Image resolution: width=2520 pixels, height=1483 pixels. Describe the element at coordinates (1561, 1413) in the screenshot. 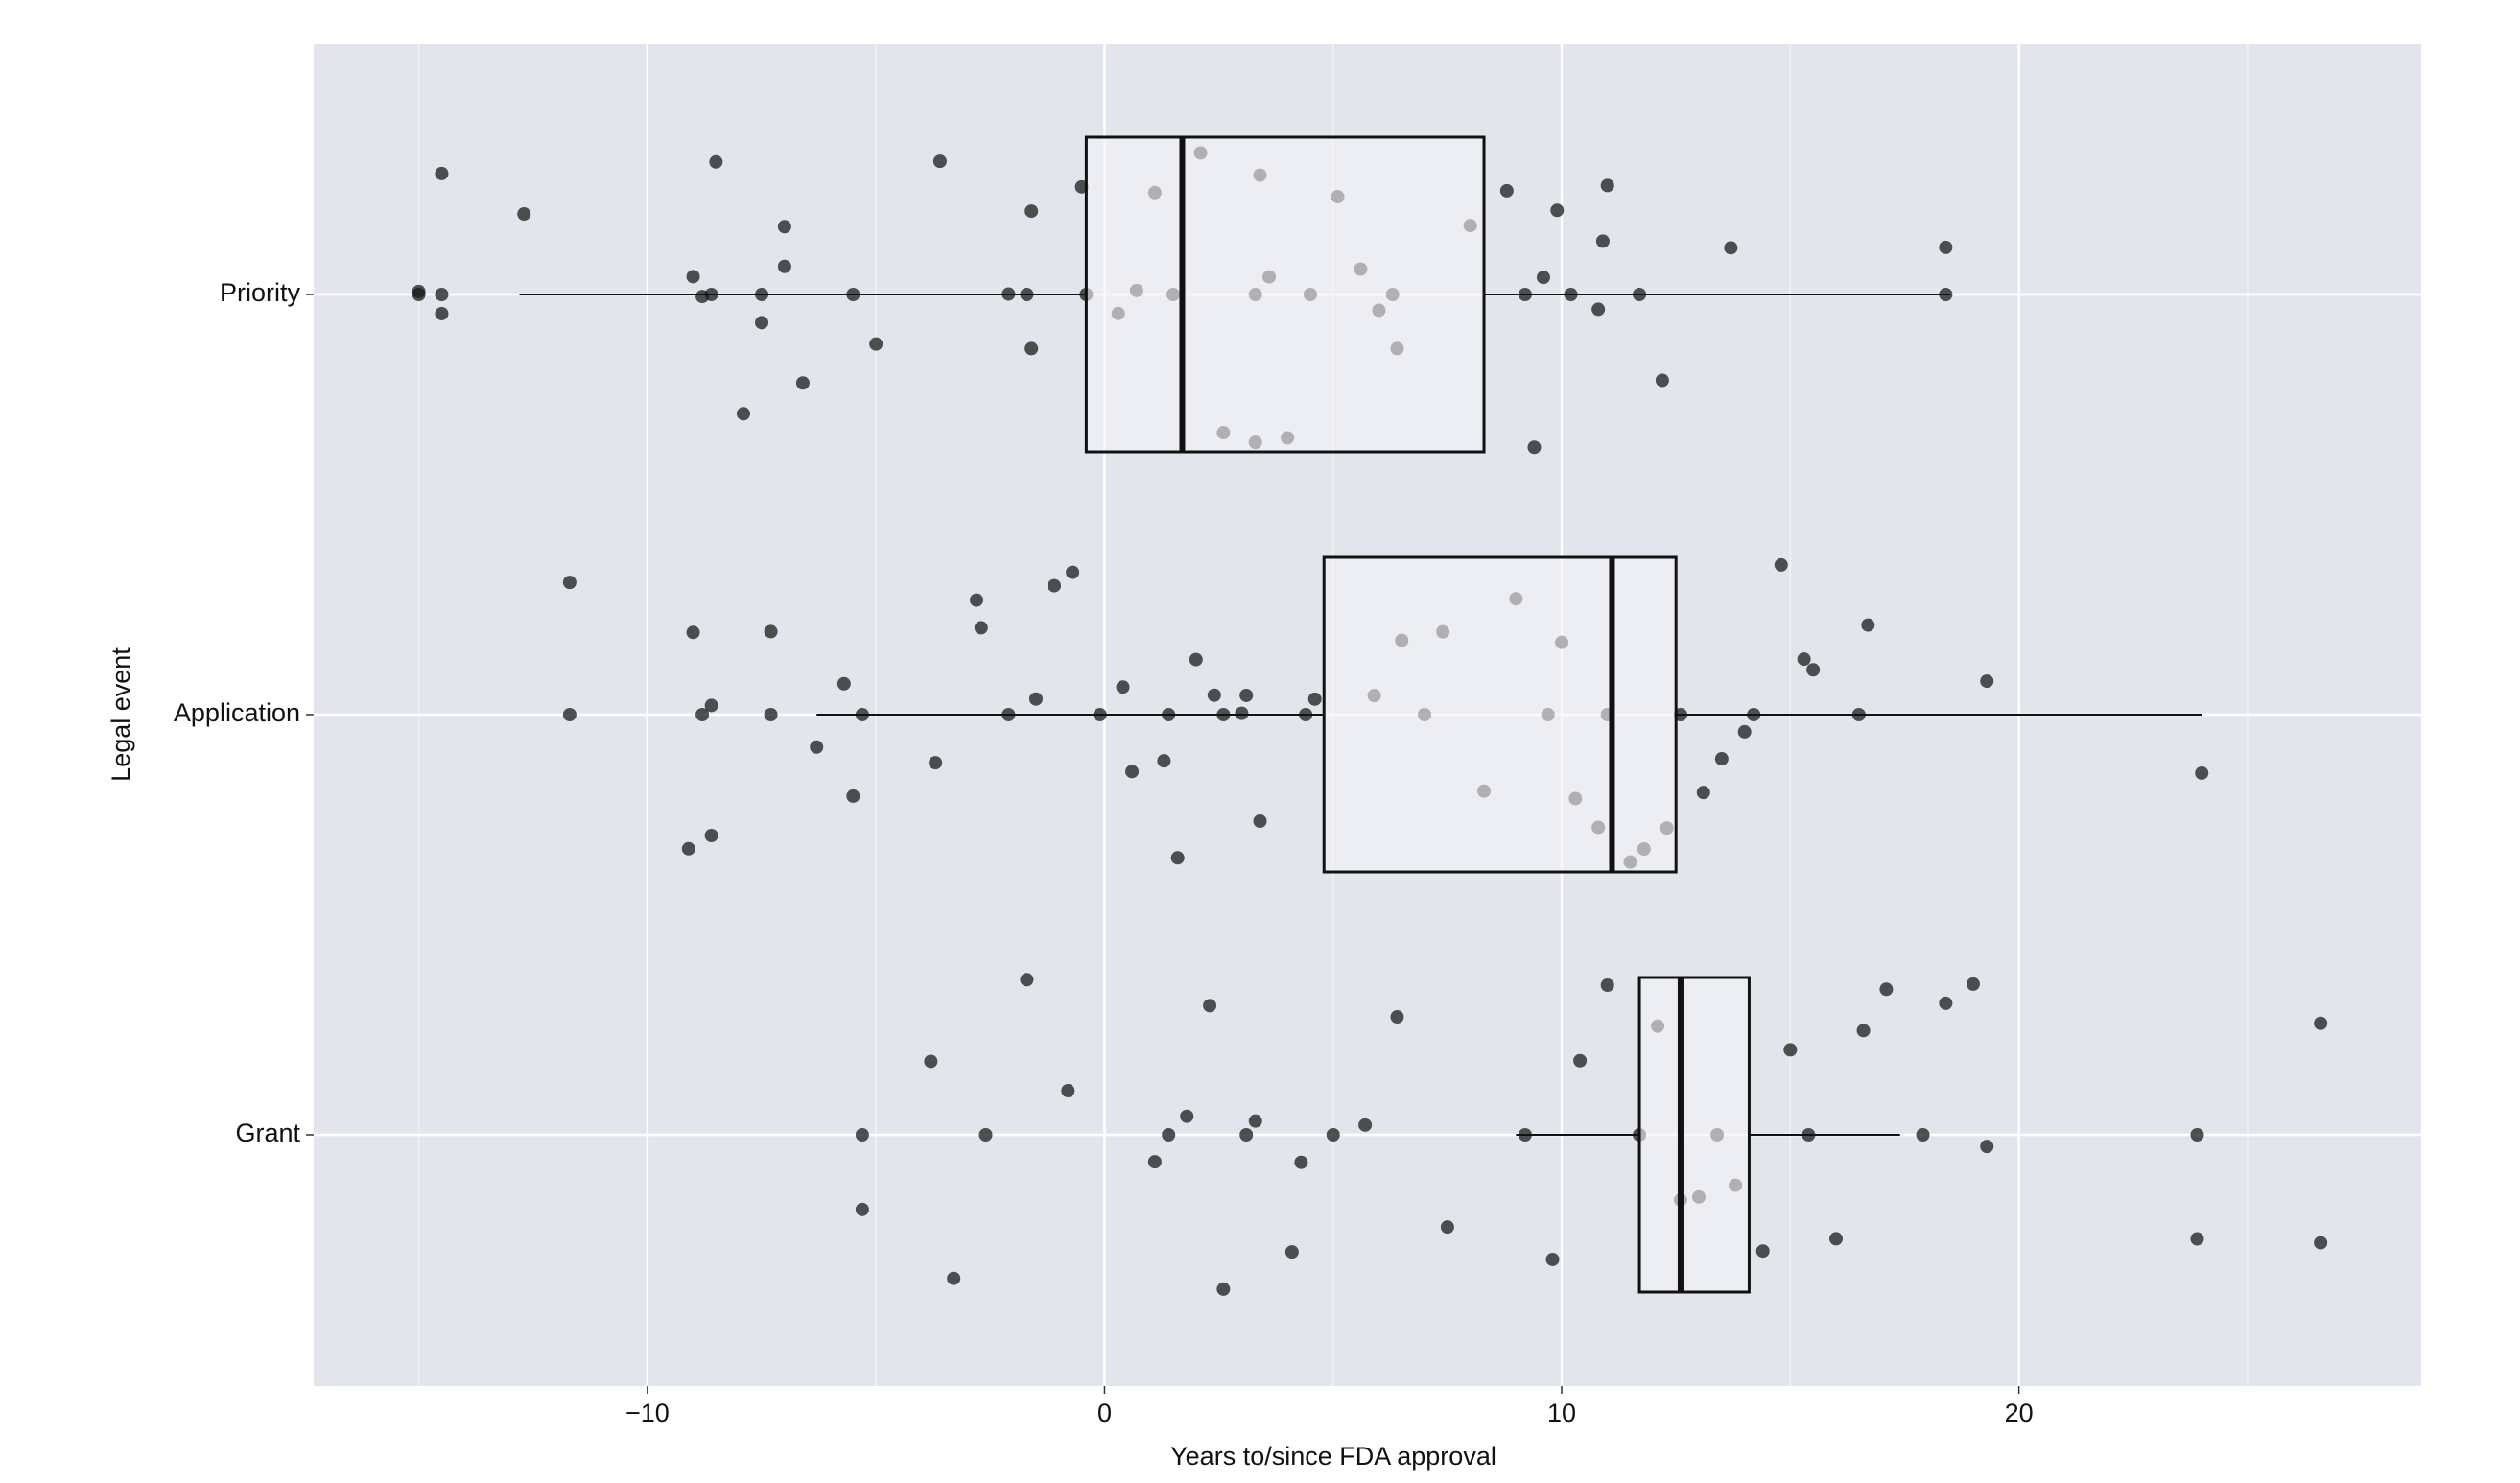

I see `x-tick-label: 10` at that location.